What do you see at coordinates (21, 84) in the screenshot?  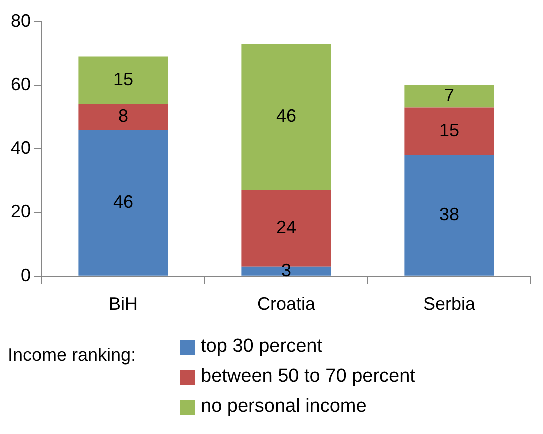 I see `y-tick-label: 60` at bounding box center [21, 84].